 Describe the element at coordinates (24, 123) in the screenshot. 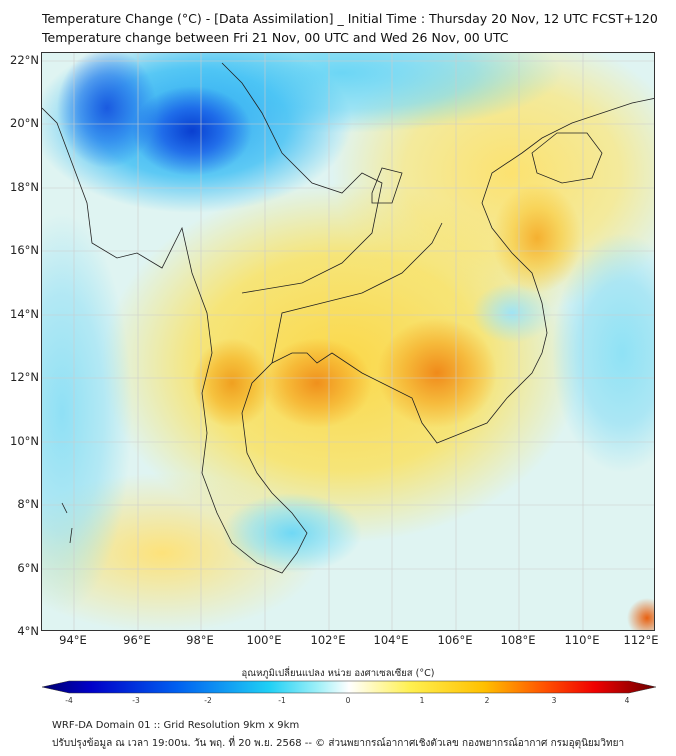

I see `lat-tick: 20°N` at that location.